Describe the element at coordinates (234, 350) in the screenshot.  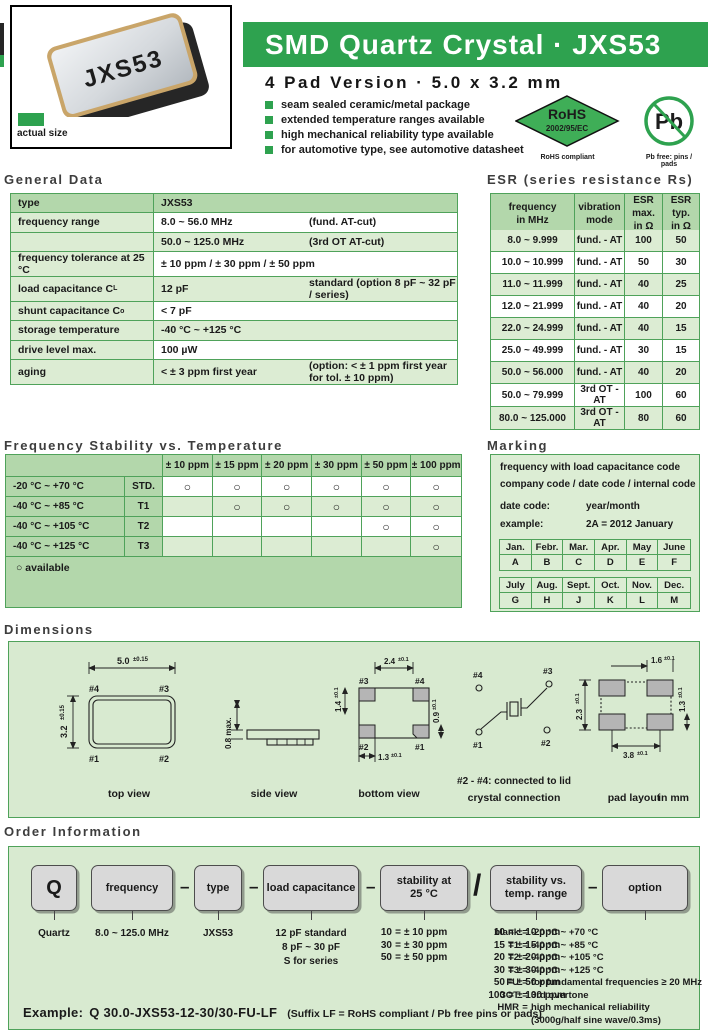
I see `table-row: drive level max. 100 µW` at that location.